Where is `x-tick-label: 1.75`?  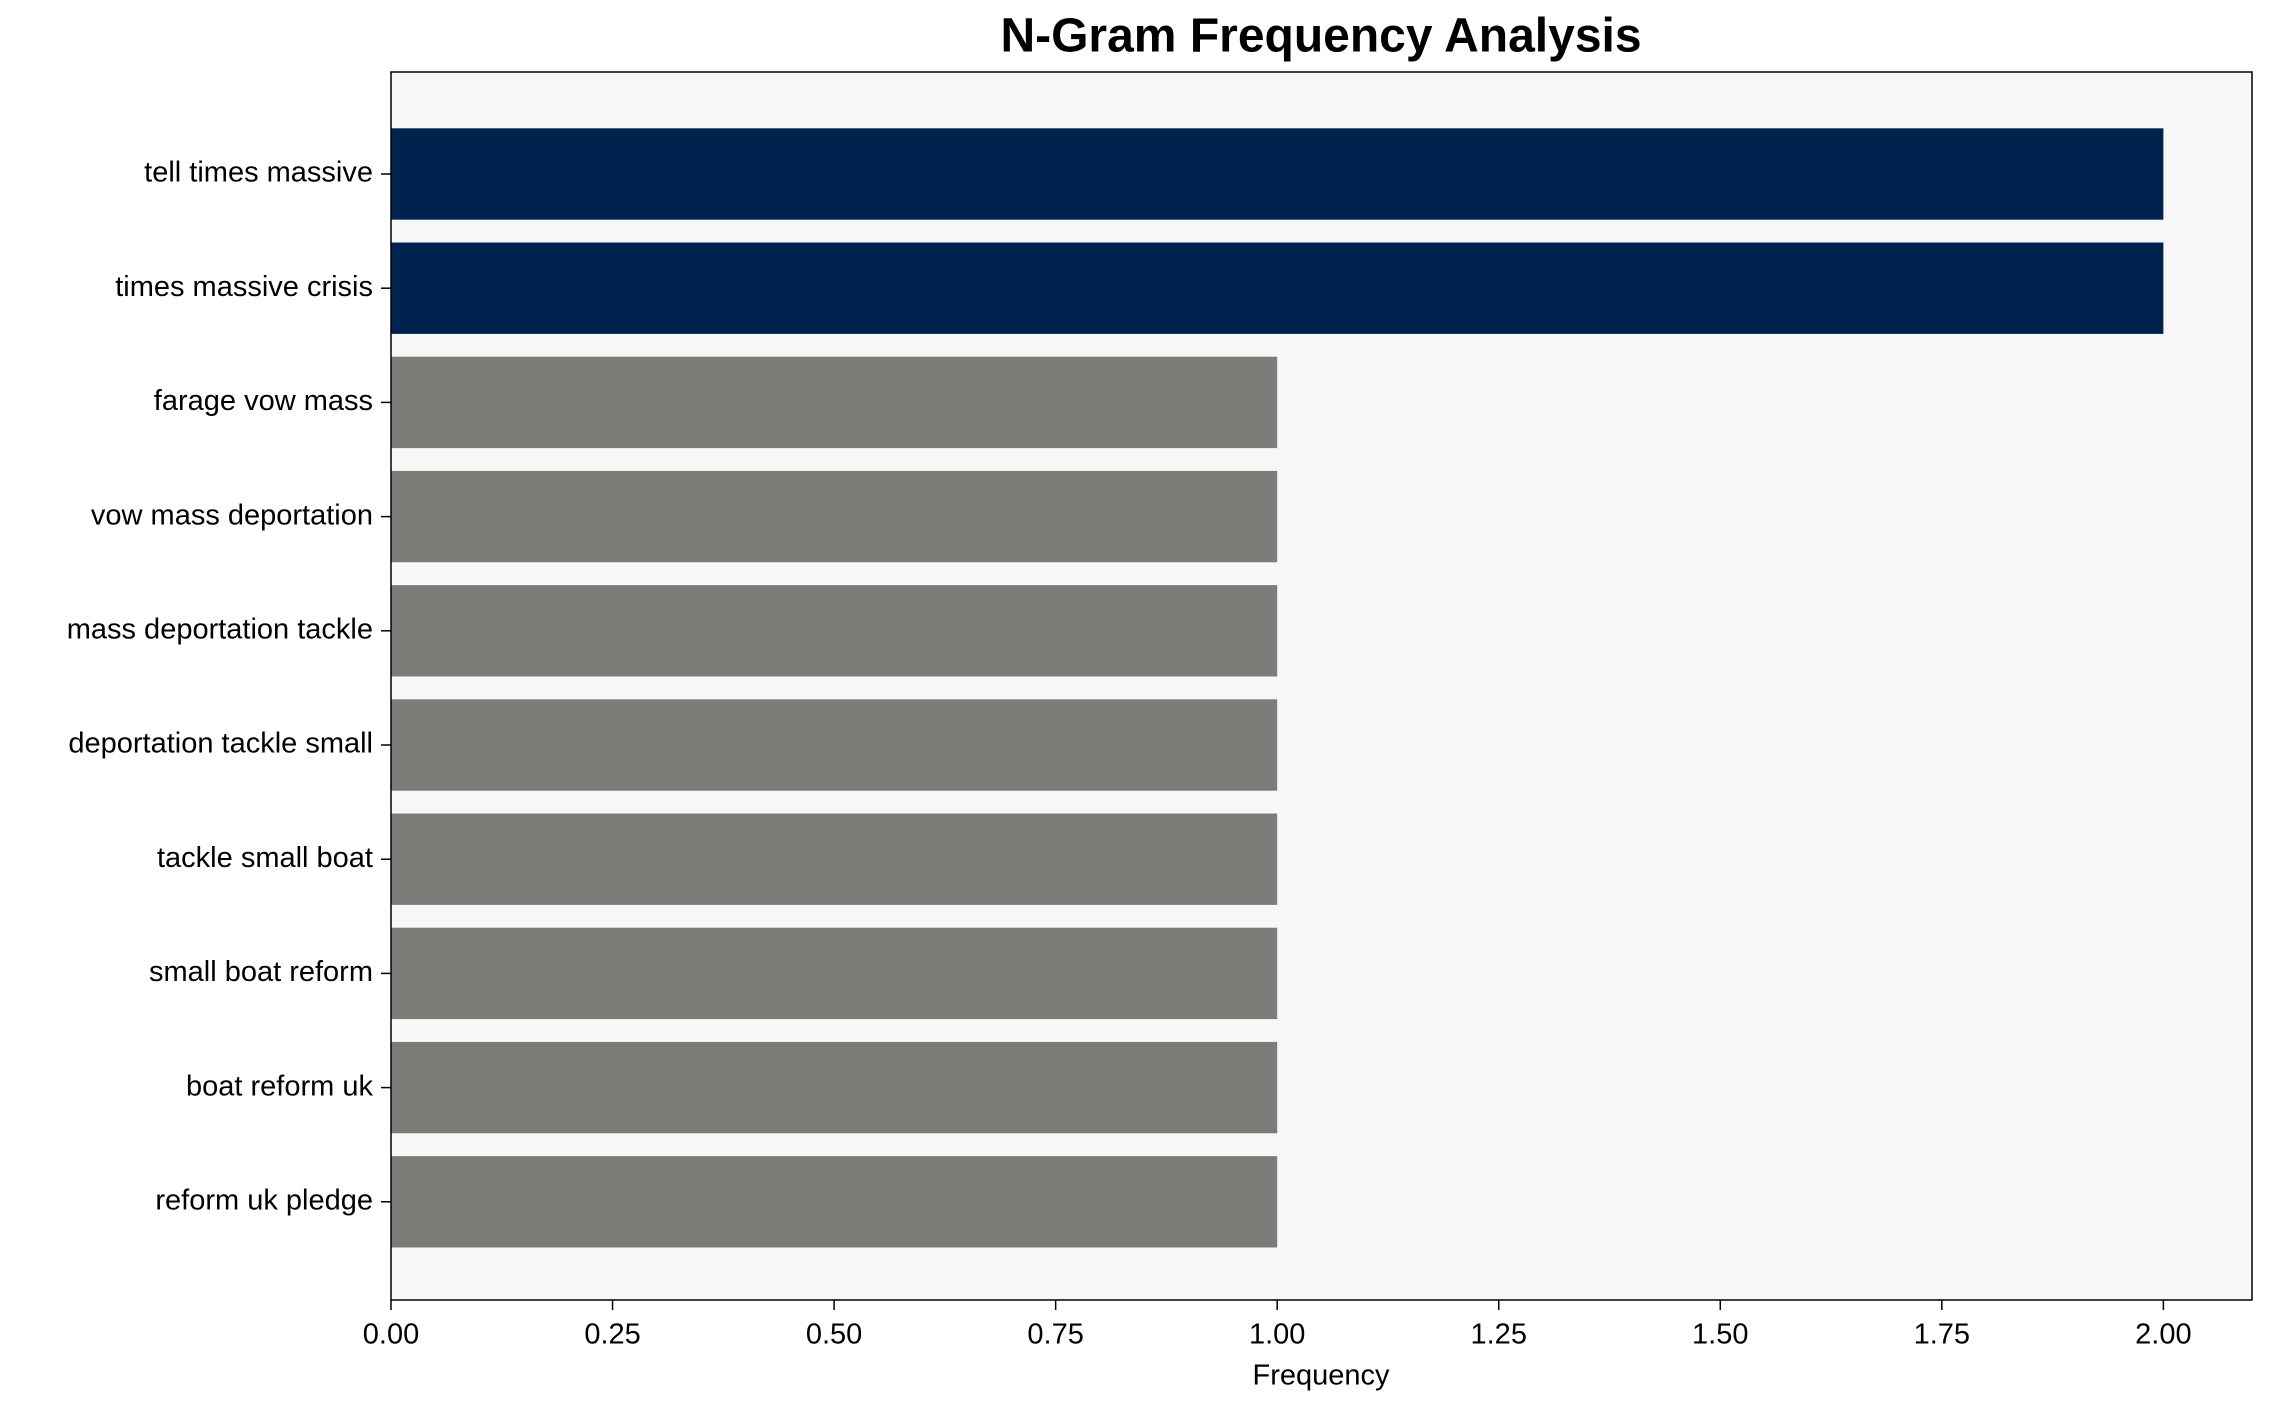 x-tick-label: 1.75 is located at coordinates (1942, 1335).